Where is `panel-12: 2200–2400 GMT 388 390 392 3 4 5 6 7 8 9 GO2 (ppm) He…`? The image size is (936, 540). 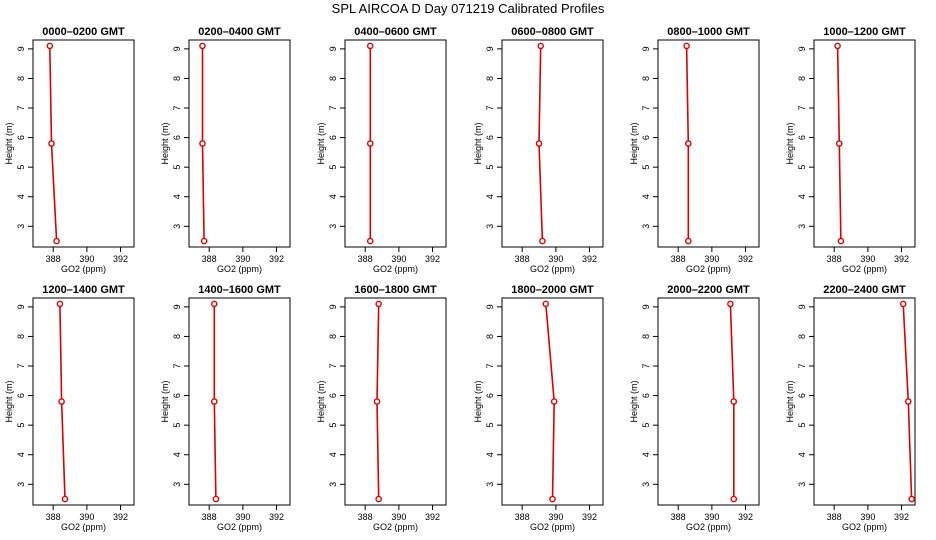 panel-12: 2200–2400 GMT 388 390 392 3 4 5 6 7 8 9 GO2 (ppm) He… is located at coordinates (850, 408).